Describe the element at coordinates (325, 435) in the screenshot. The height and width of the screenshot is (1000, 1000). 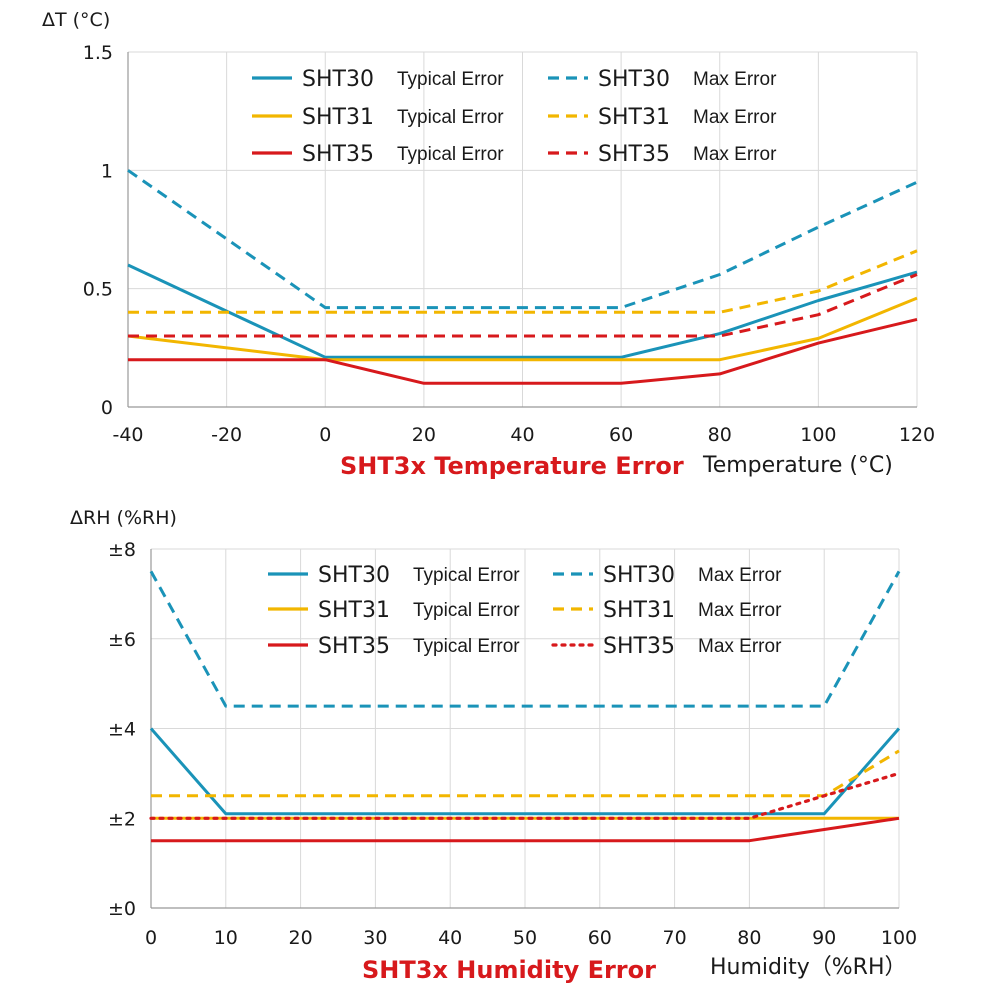
I see `temperature-x-tick-label: 0` at that location.